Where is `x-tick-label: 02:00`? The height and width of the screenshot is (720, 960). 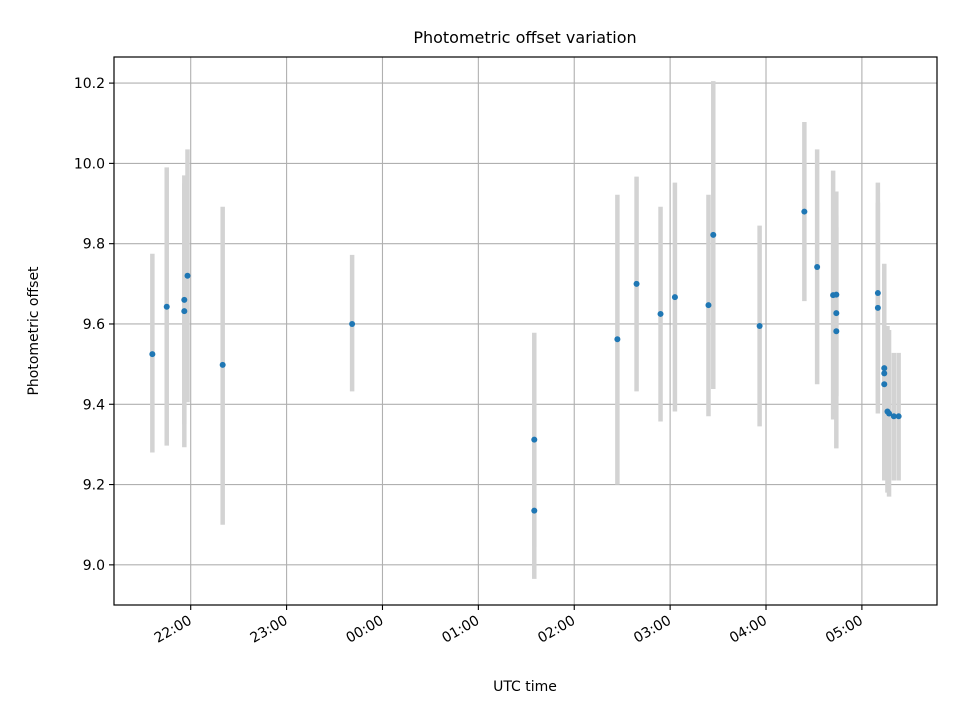
x-tick-label: 02:00 is located at coordinates (556, 630).